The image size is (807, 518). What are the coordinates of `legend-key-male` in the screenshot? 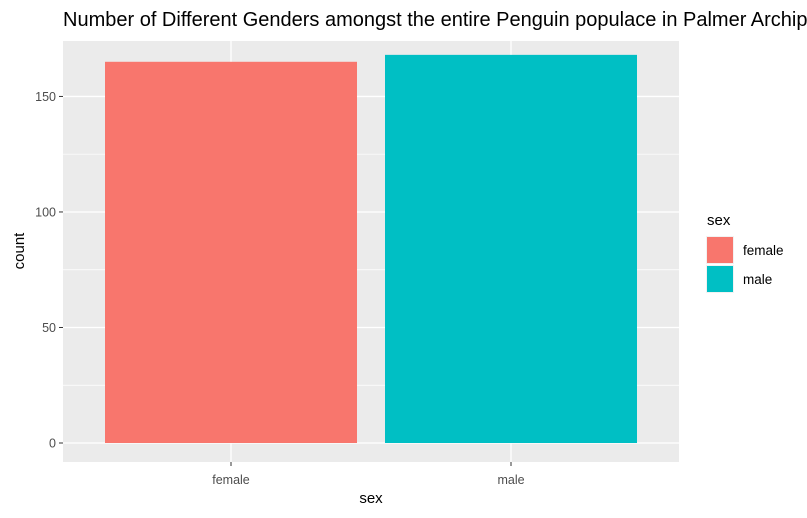 It's located at (720, 279).